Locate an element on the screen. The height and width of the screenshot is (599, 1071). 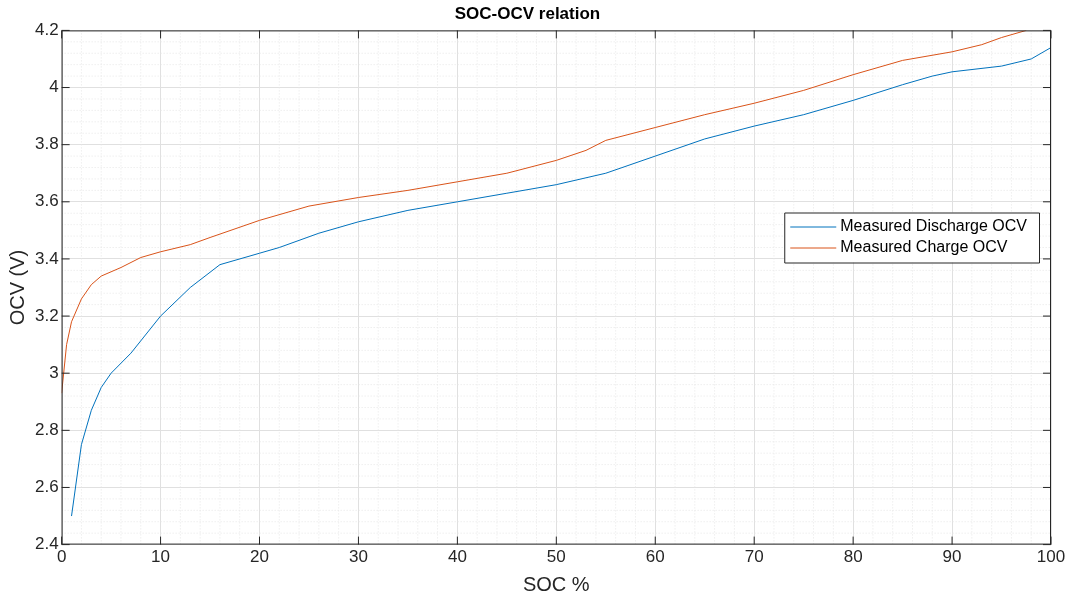
y-tick-label: 3.6 is located at coordinates (46, 201).